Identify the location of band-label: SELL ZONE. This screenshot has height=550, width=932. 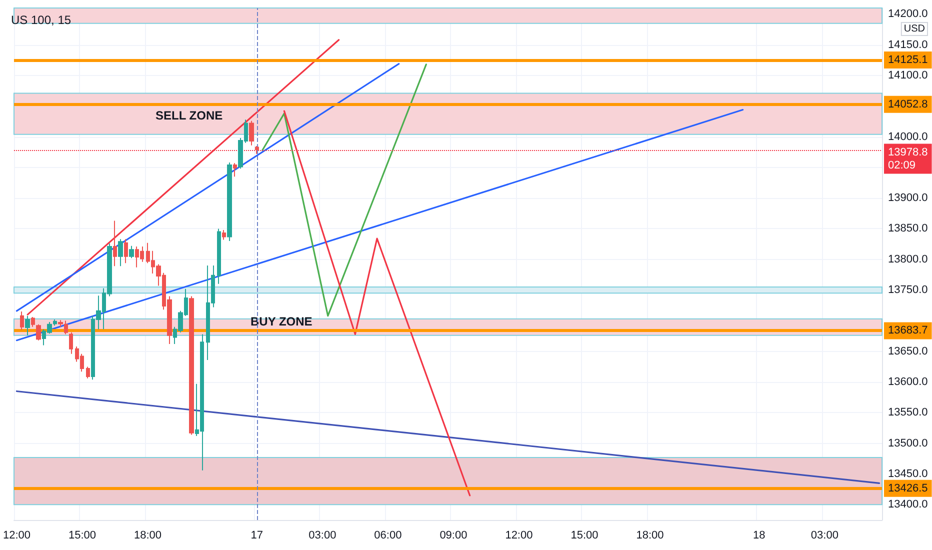
(189, 115).